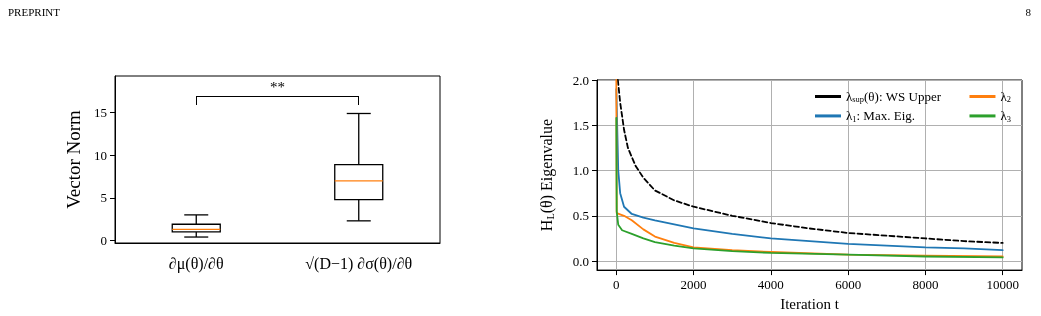 The height and width of the screenshot is (316, 1041). I want to click on y-tick-label: 0, so click(103, 240).